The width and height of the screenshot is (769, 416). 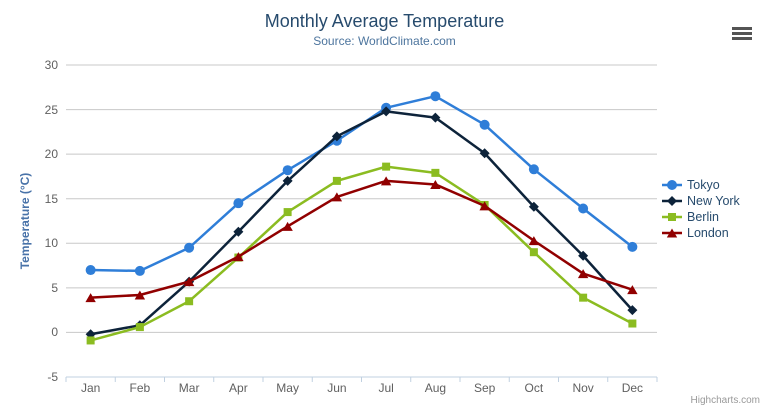 I want to click on legend-circle-marker-icon, so click(x=672, y=185).